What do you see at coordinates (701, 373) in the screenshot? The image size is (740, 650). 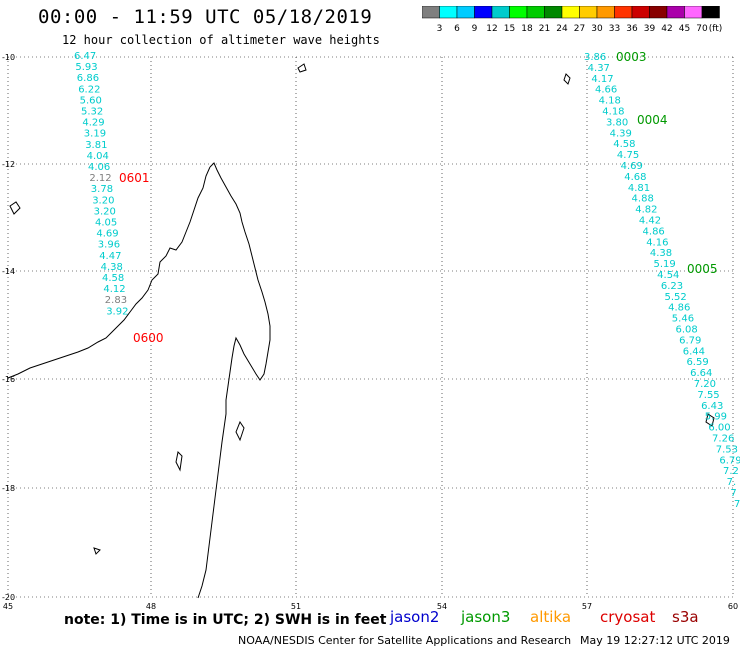 I see `swh-label: 6.64` at bounding box center [701, 373].